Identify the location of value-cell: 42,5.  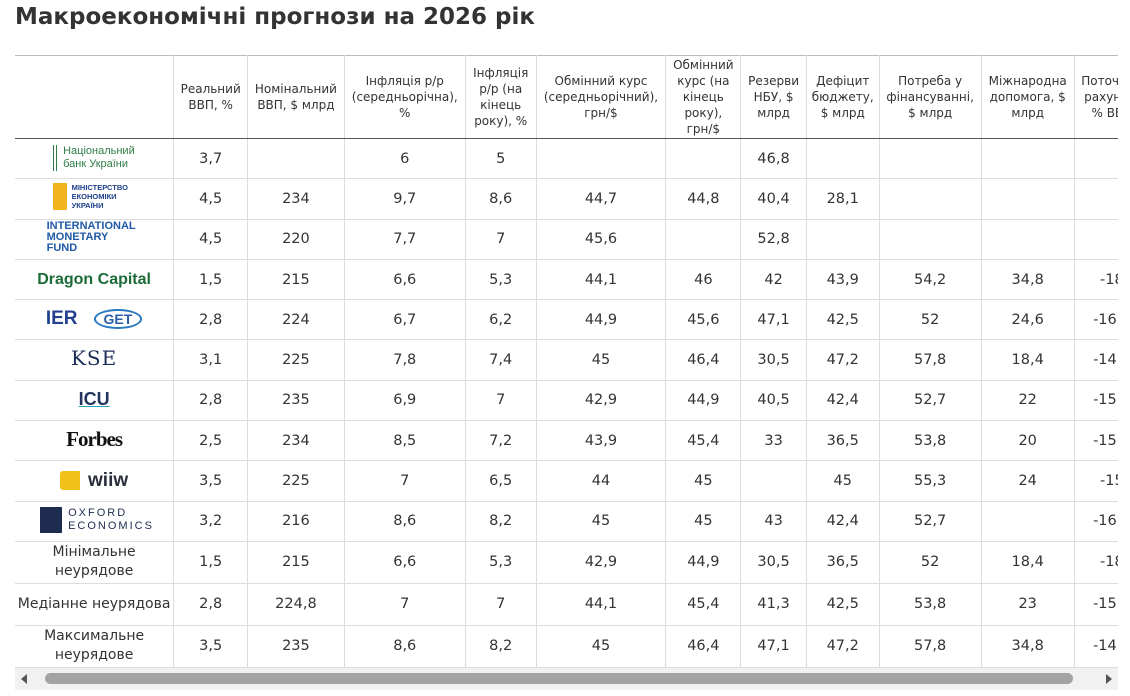
(843, 320).